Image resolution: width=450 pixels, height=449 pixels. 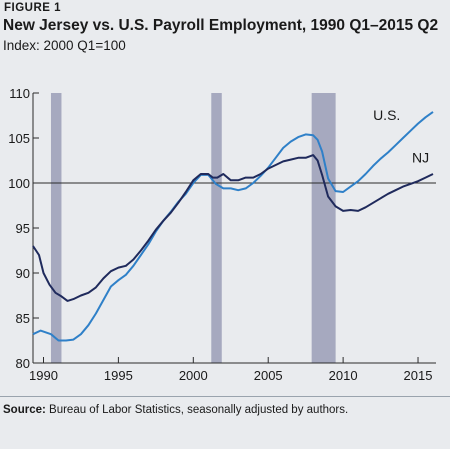 What do you see at coordinates (23, 318) in the screenshot?
I see `y-tick-label: 85` at bounding box center [23, 318].